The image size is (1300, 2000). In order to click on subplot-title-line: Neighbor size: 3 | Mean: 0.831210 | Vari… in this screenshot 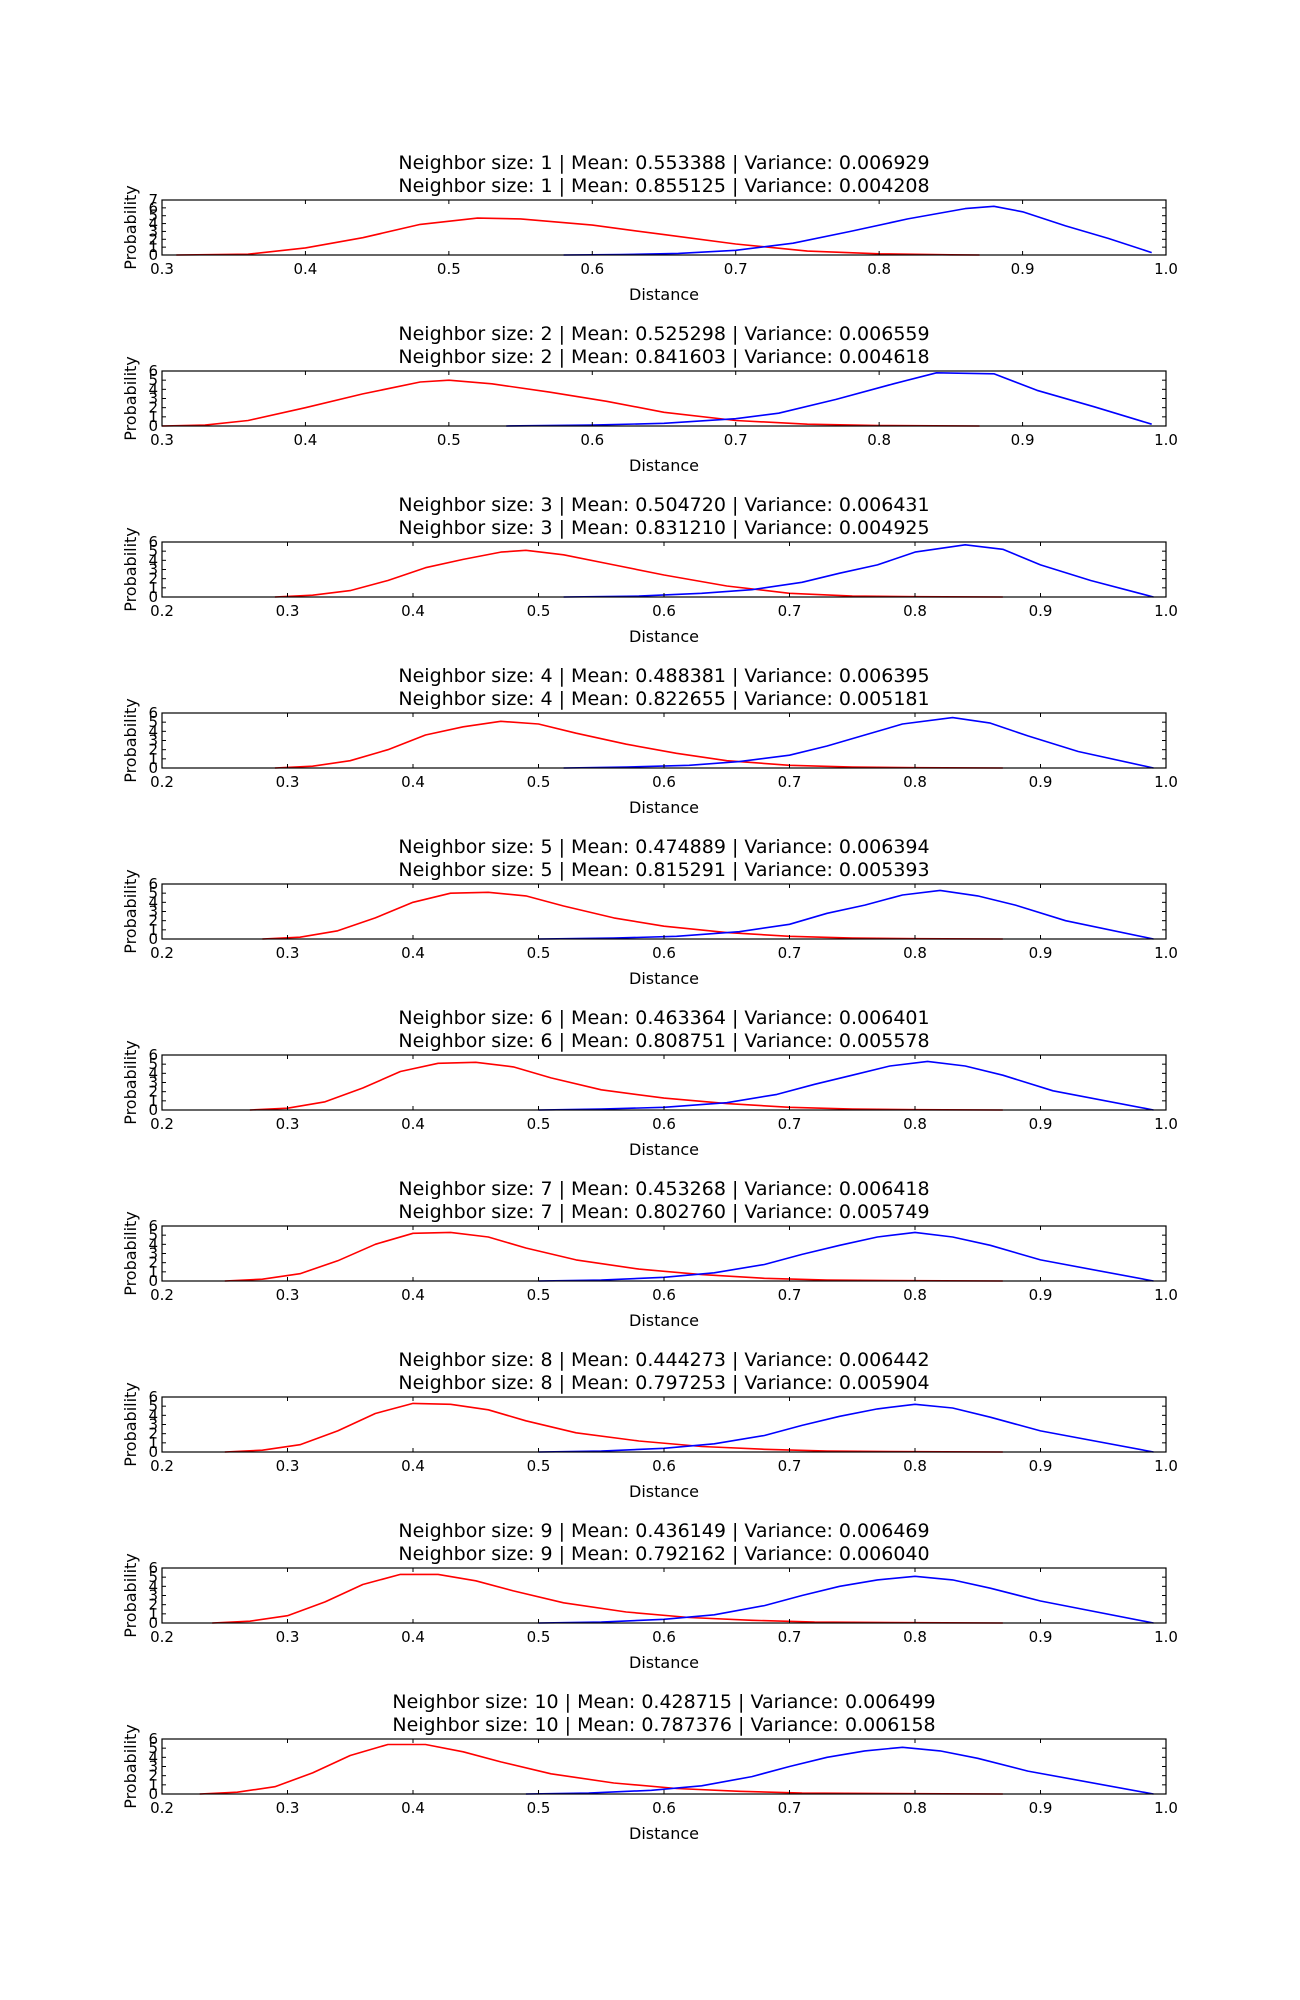, I will do `click(663, 528)`.